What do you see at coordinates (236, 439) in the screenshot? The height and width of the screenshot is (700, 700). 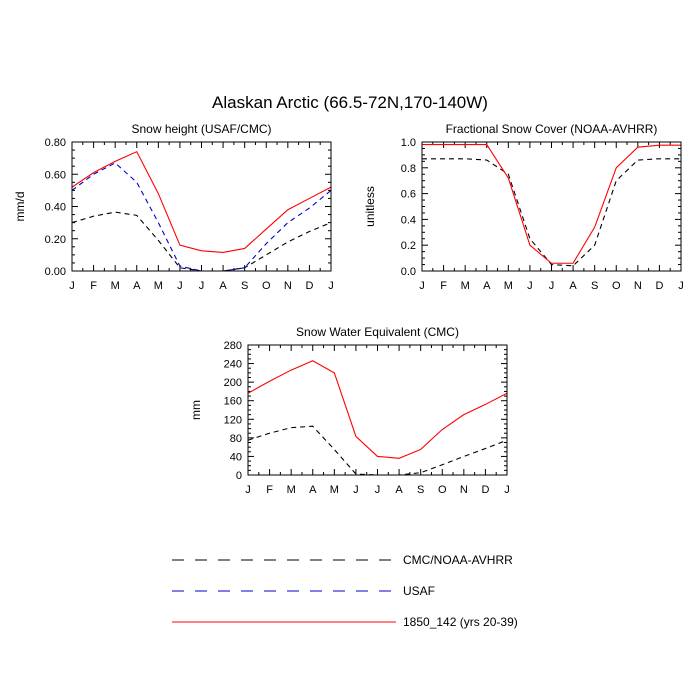 I see `y-tick-label: 80` at bounding box center [236, 439].